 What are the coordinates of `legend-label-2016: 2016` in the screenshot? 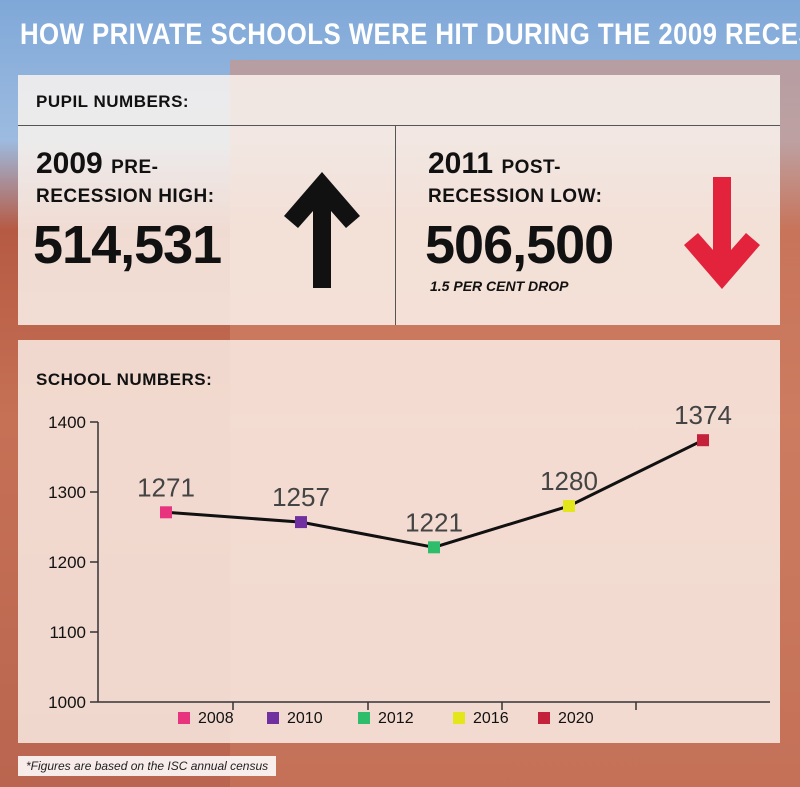 It's located at (491, 718).